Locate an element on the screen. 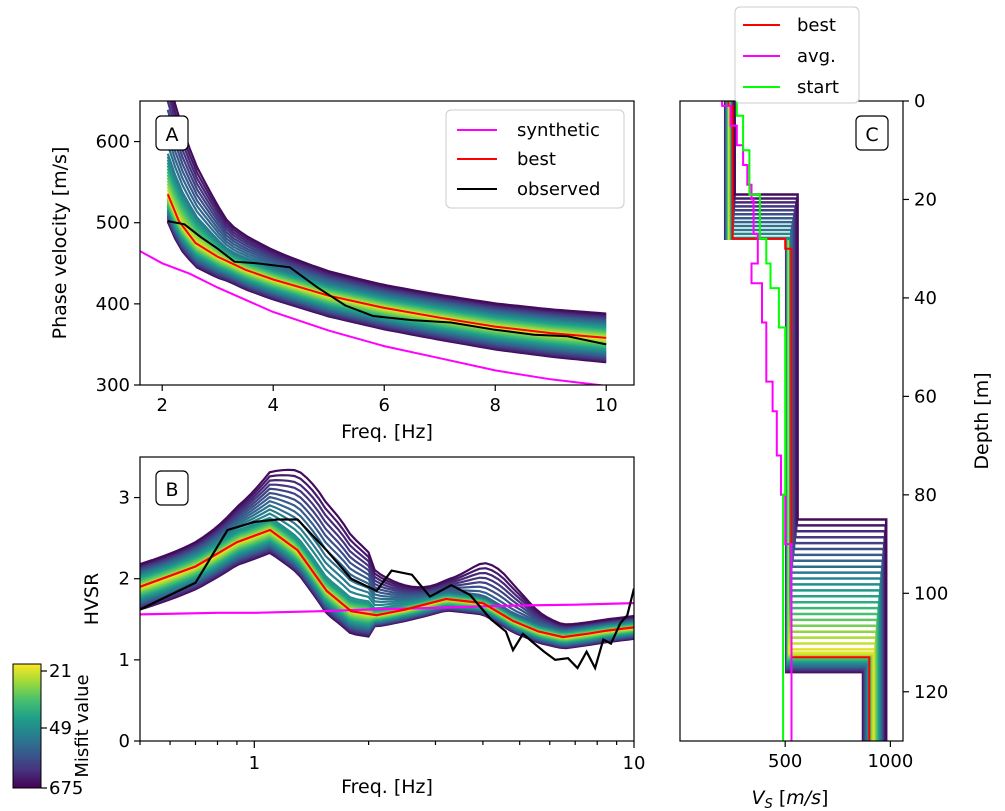  panel-c-label: C is located at coordinates (871, 135).